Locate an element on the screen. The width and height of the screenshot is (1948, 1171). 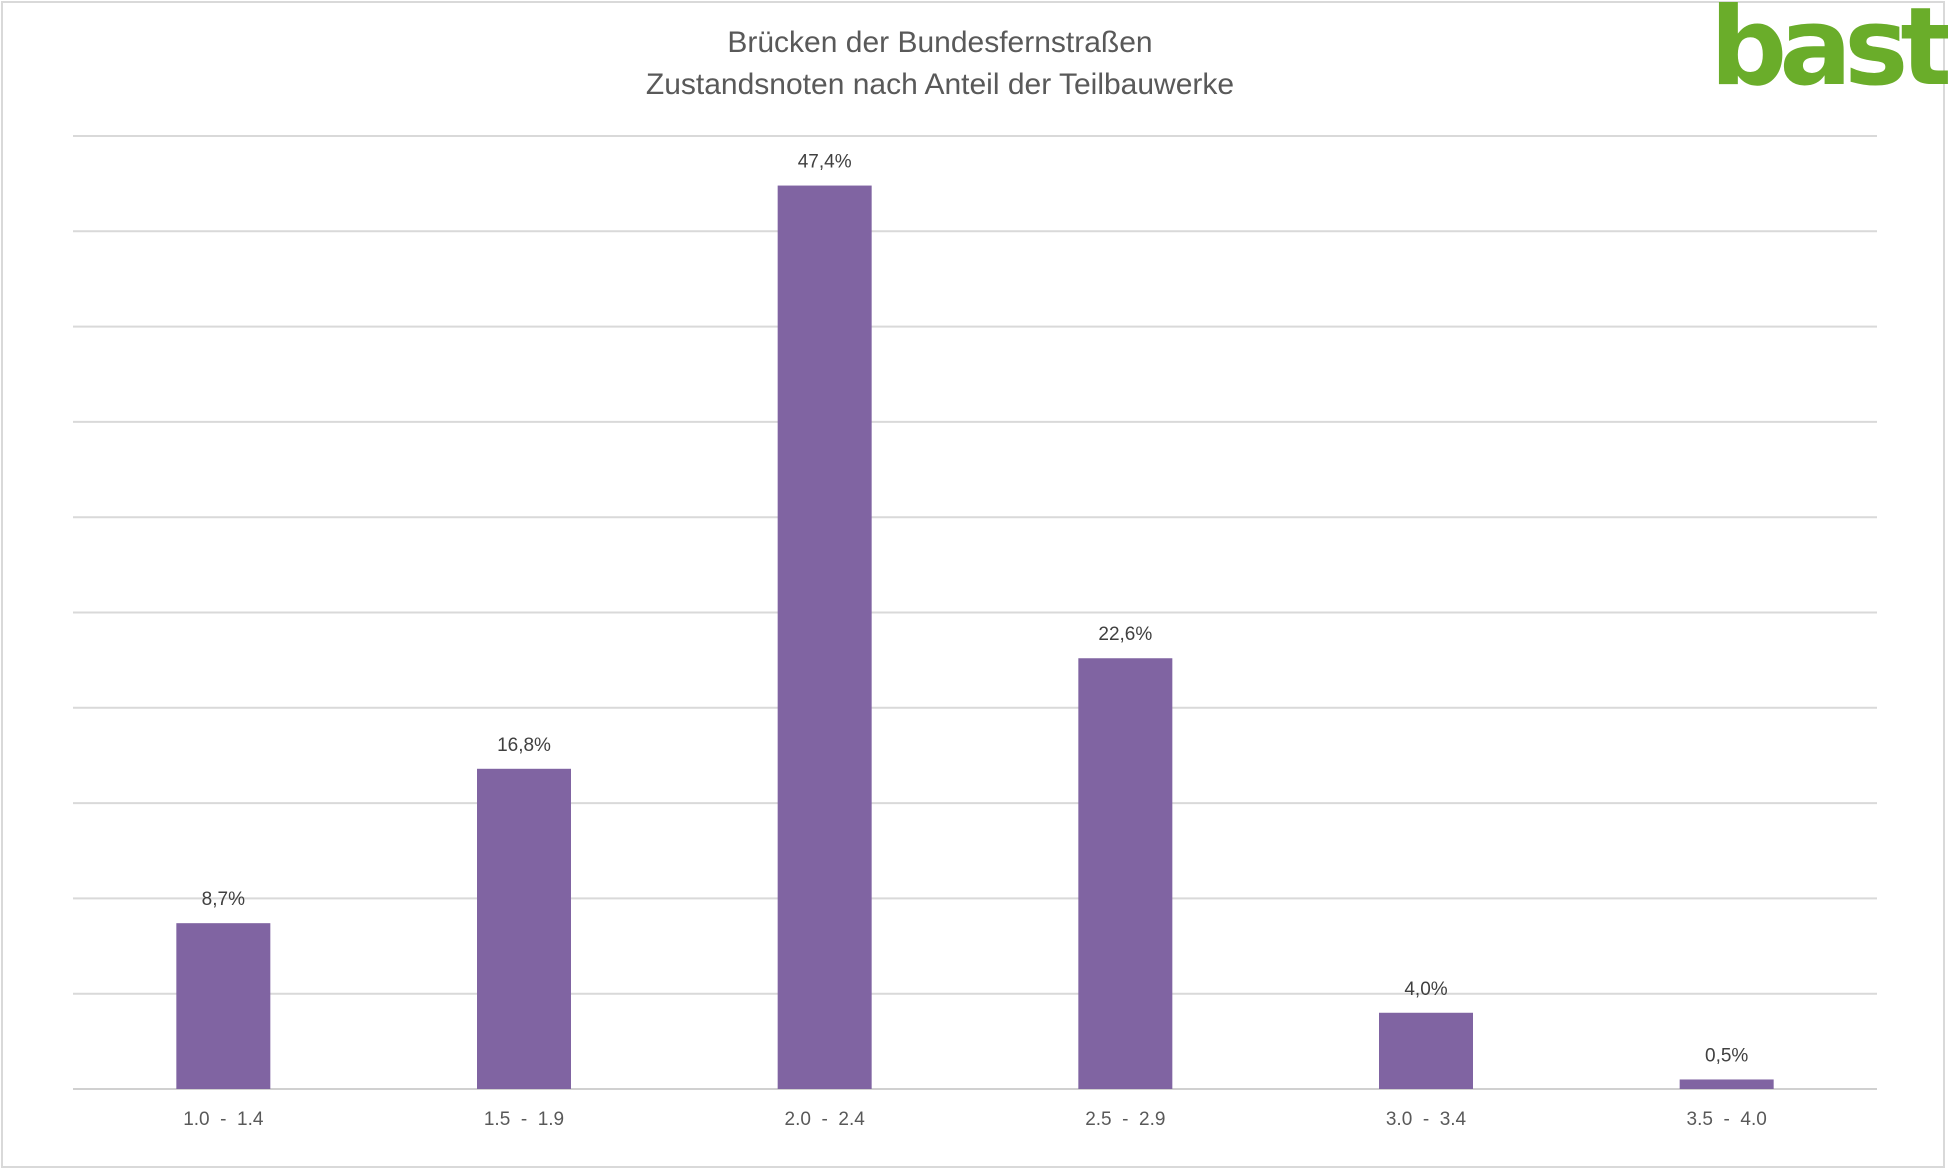
data-label: 47,4% is located at coordinates (825, 162).